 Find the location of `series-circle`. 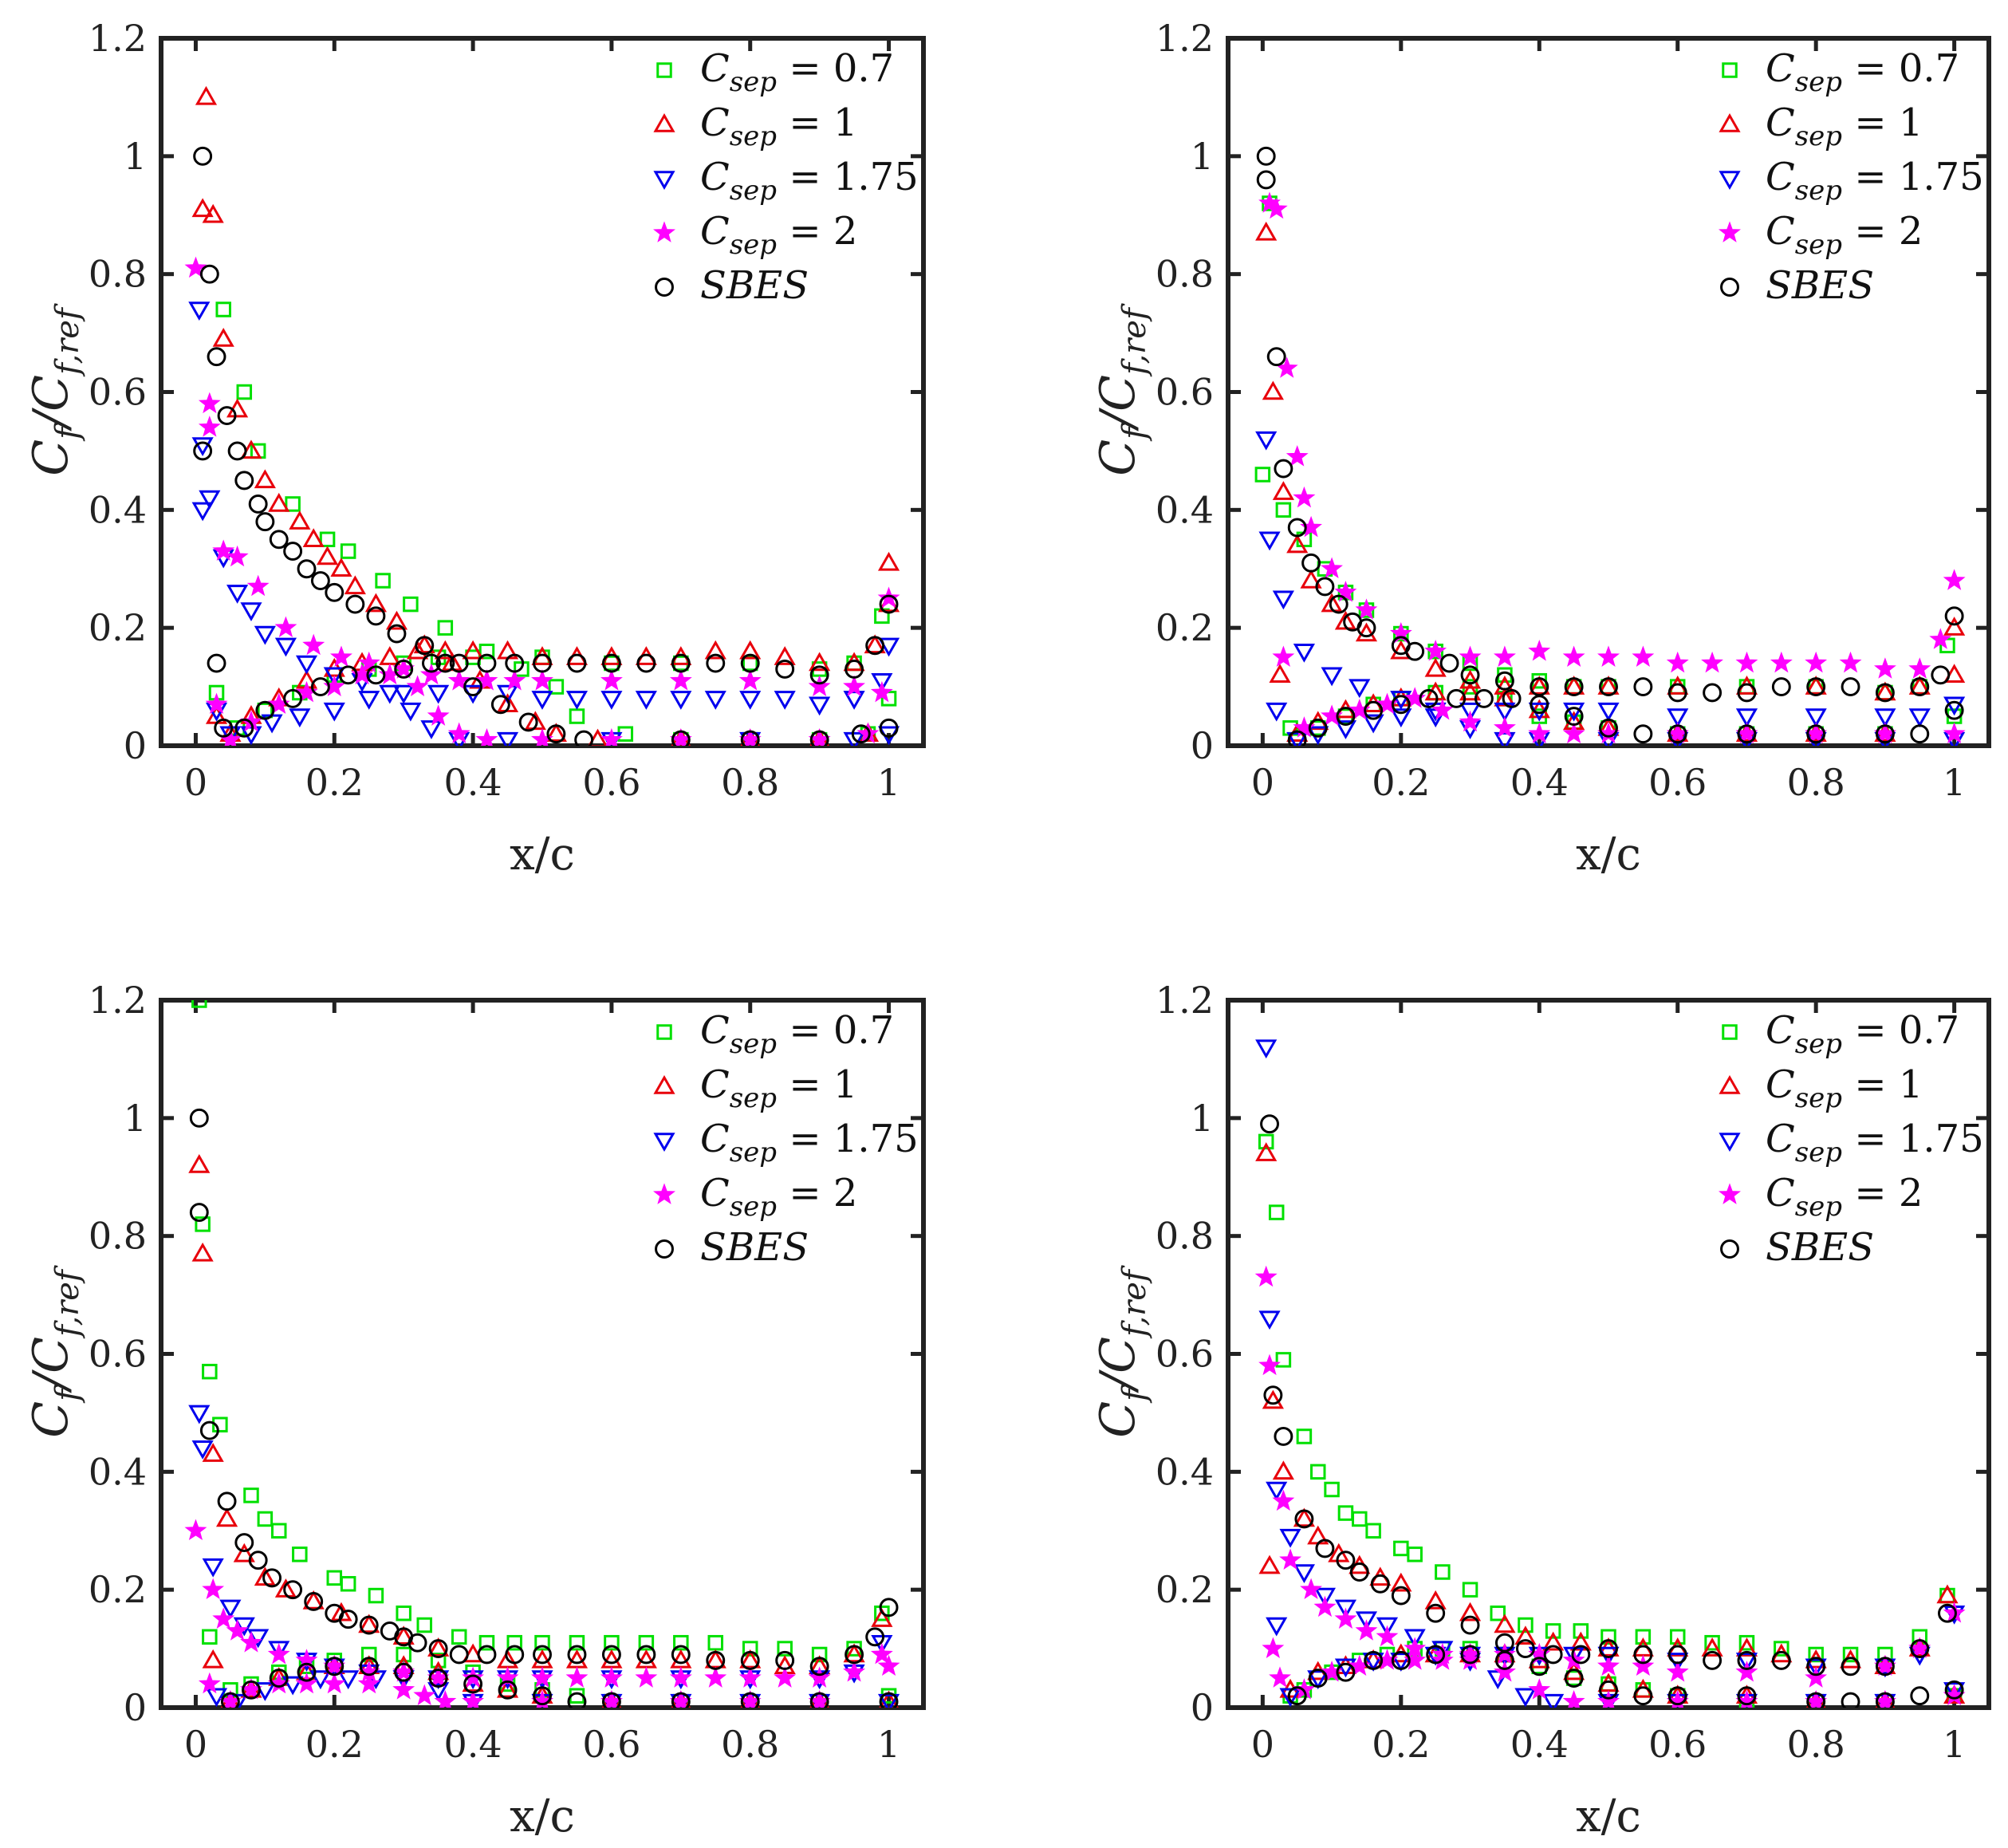

series-circle is located at coordinates (544, 1408).